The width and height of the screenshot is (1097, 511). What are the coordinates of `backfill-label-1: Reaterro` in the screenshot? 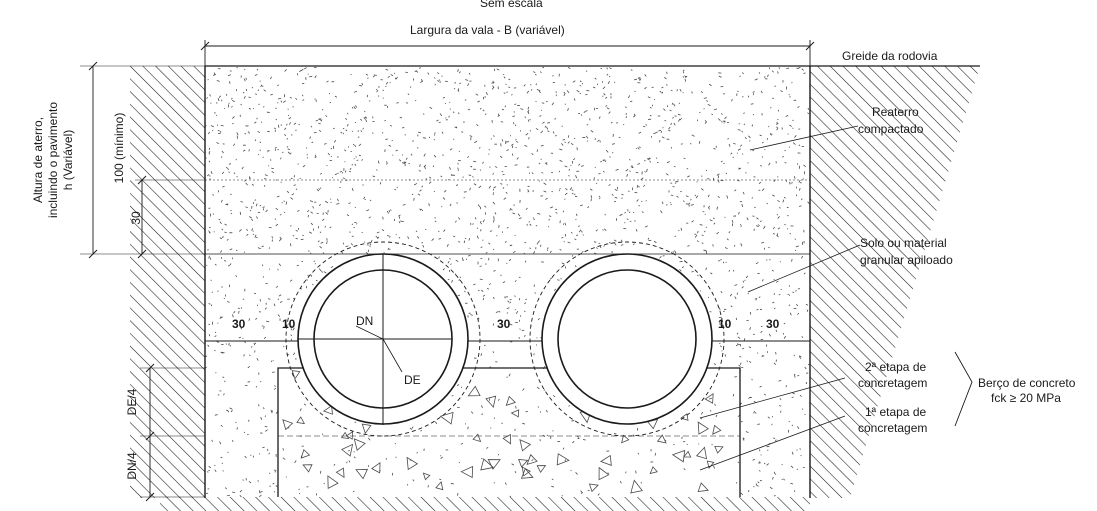 It's located at (895, 112).